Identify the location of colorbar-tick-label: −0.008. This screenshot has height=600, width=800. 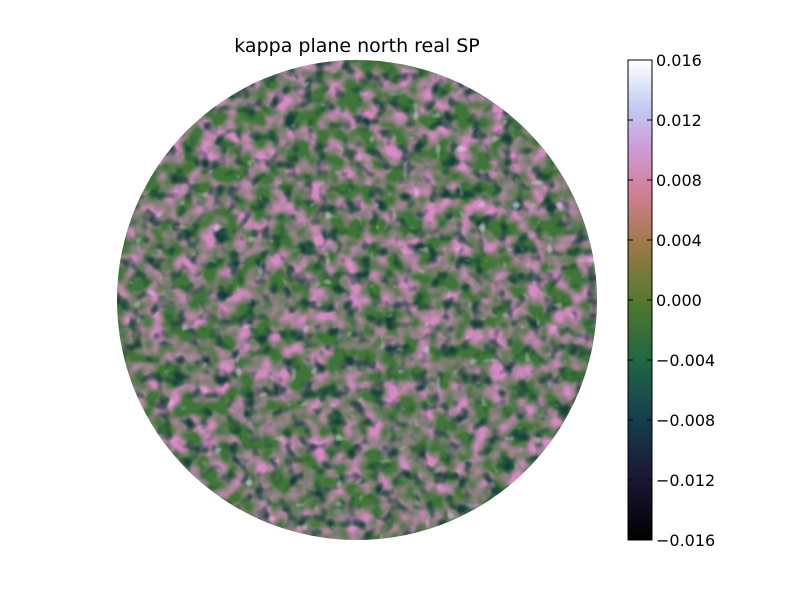
(685, 420).